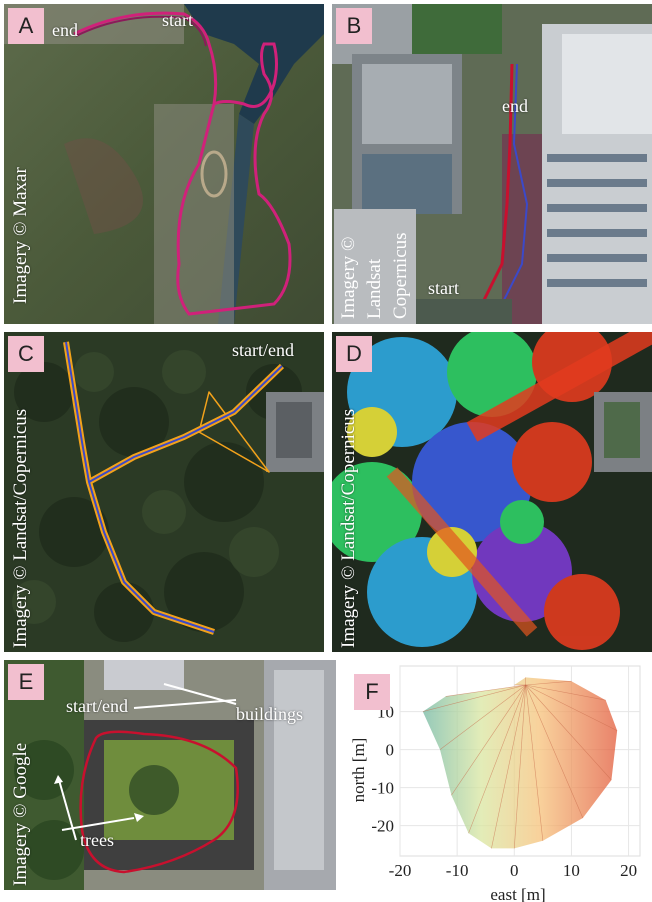  What do you see at coordinates (443, 288) in the screenshot?
I see `panel-b-start-label: start` at bounding box center [443, 288].